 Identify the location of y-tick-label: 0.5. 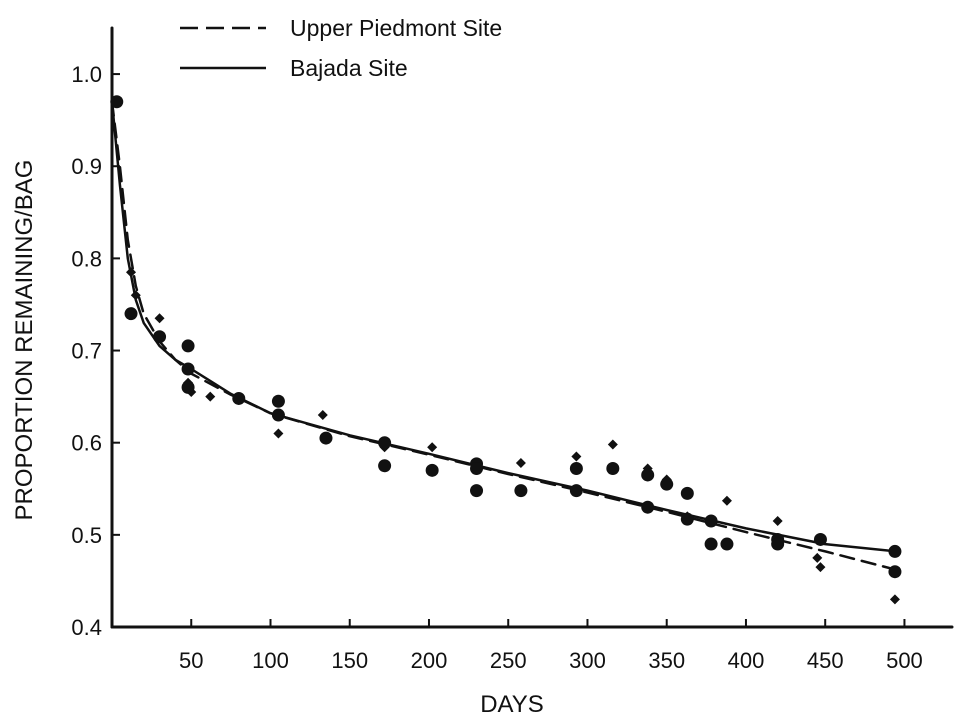
(86, 535).